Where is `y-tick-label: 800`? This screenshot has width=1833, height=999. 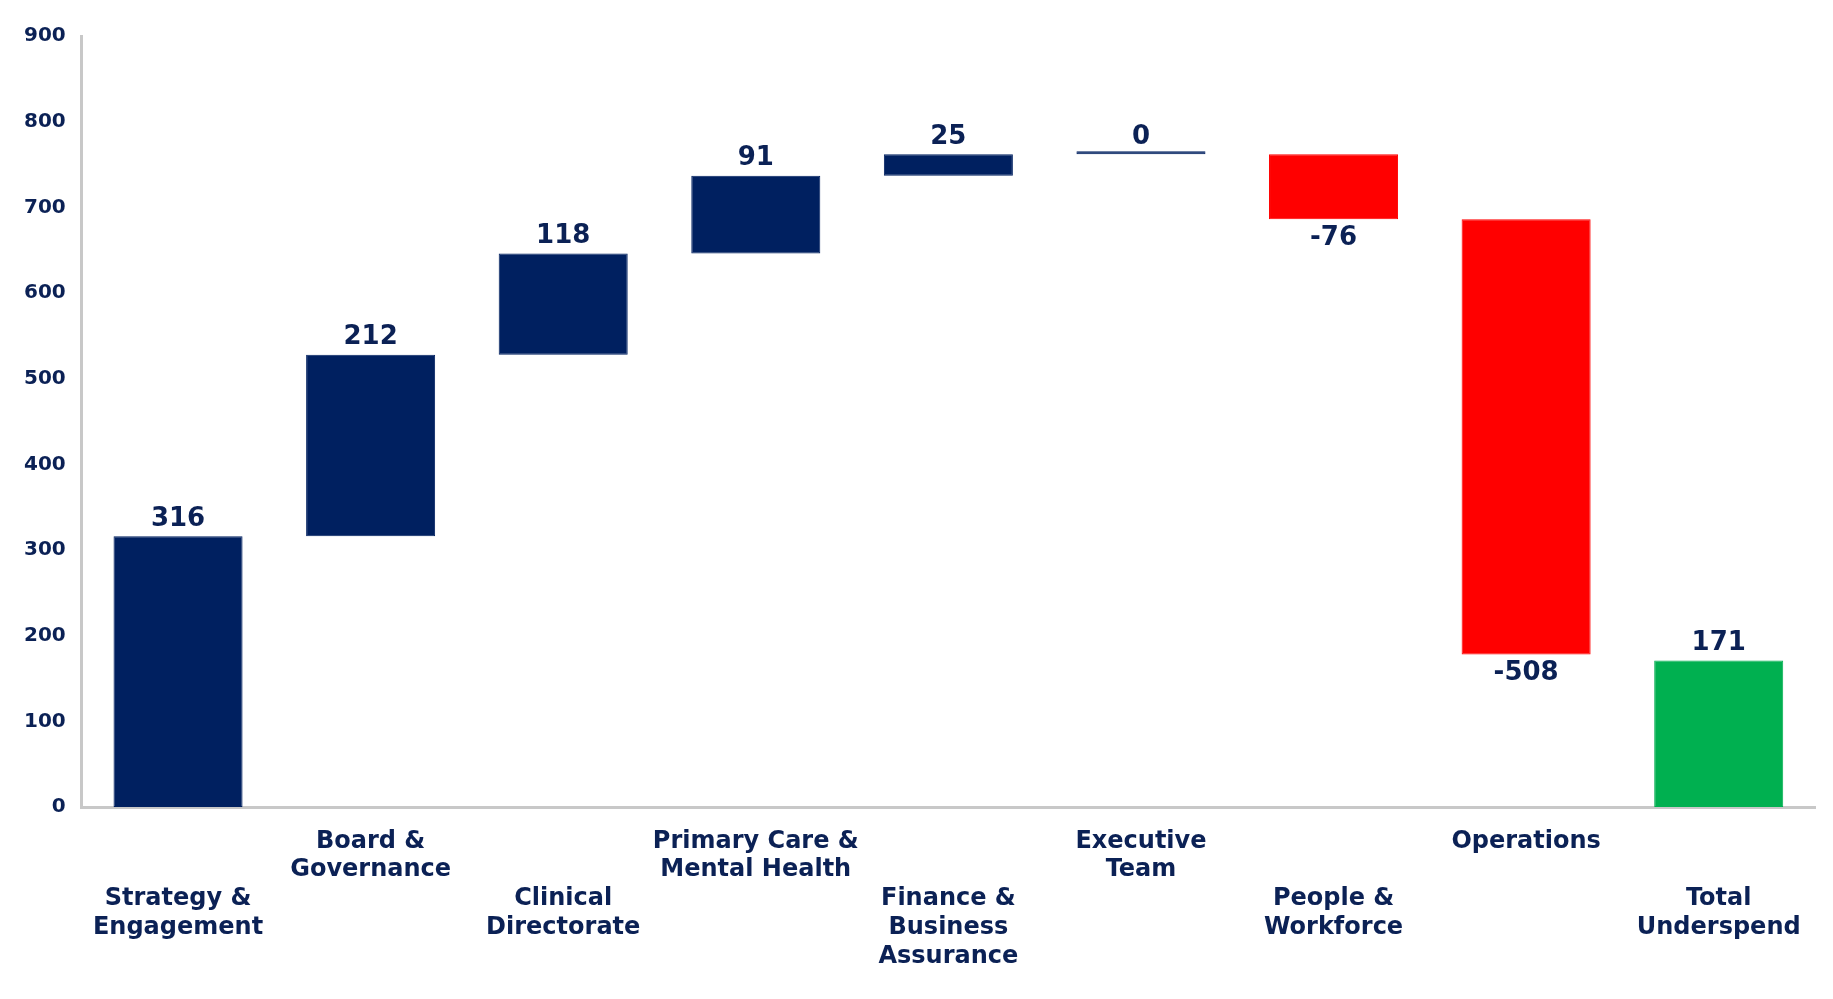 y-tick-label: 800 is located at coordinates (45, 119).